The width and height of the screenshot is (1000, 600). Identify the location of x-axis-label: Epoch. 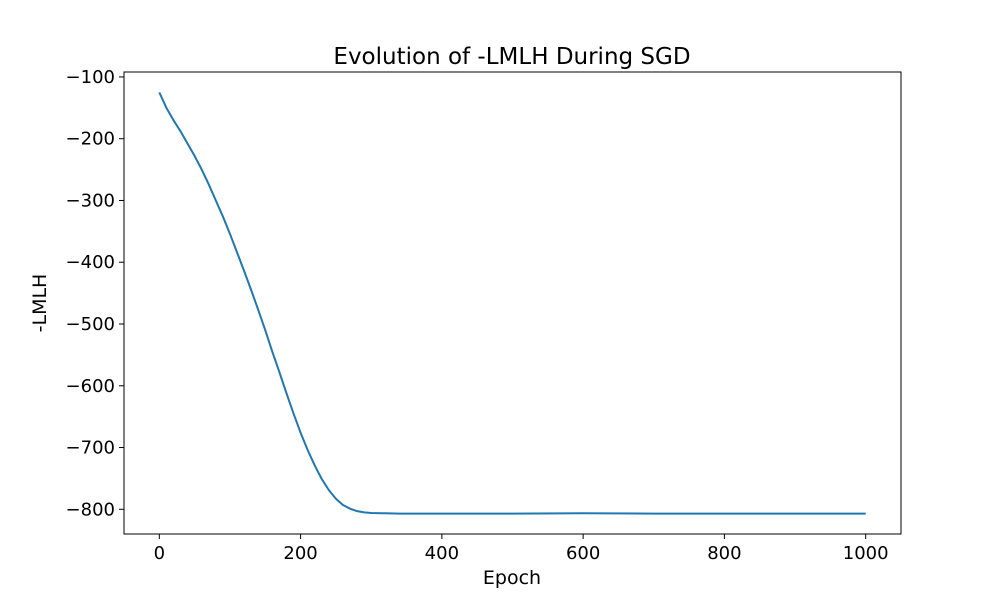
(512, 578).